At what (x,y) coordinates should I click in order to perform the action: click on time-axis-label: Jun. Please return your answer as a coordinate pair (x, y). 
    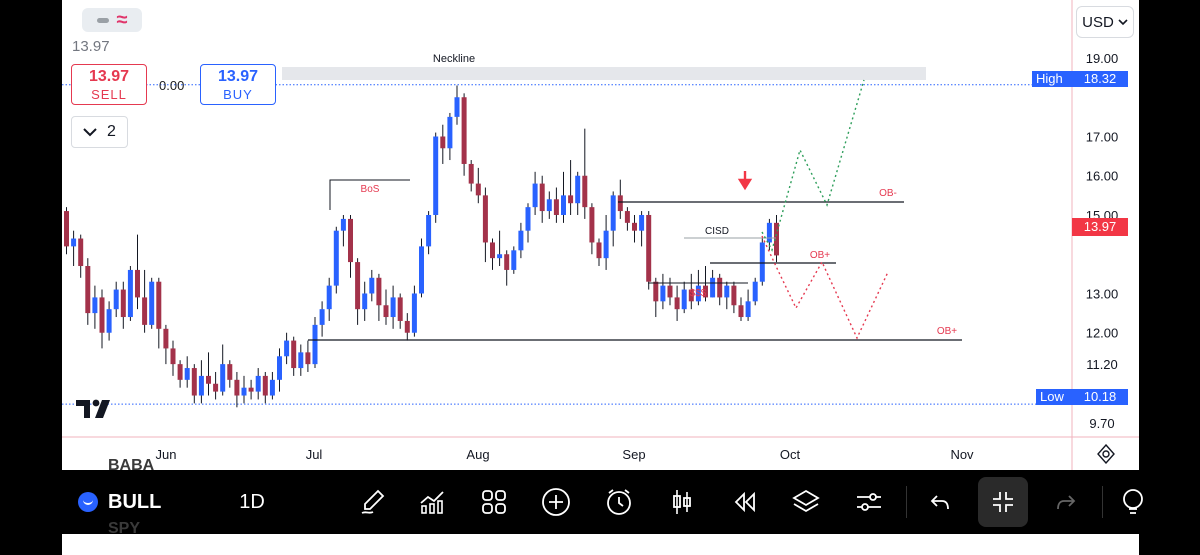
    Looking at the image, I should click on (166, 454).